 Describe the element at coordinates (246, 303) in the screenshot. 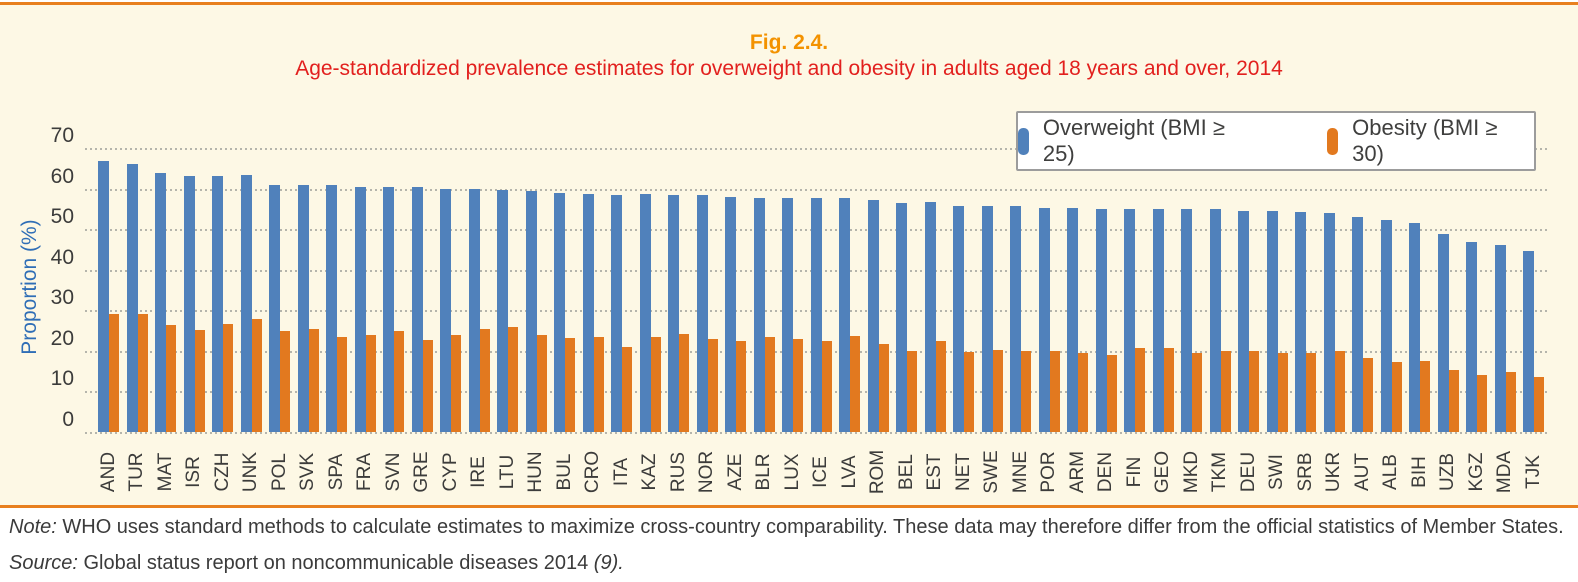

I see `overweight-bar-unk` at that location.